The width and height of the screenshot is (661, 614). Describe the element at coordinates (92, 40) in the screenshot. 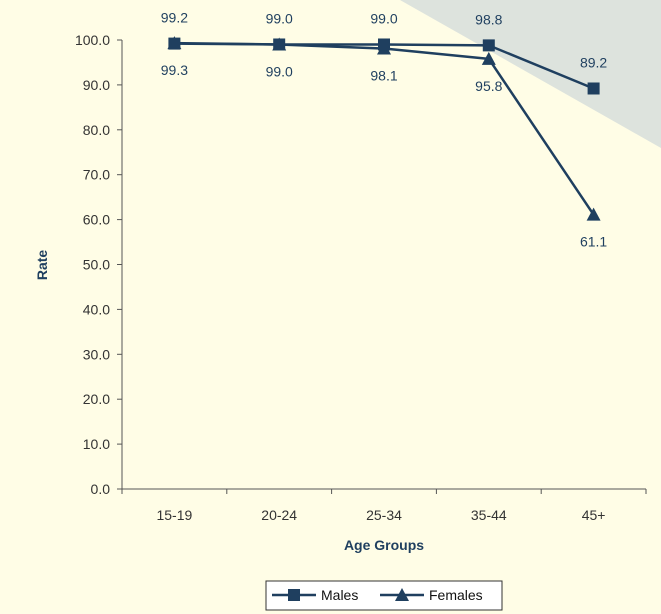

I see `y-tick-label: 100.0` at that location.